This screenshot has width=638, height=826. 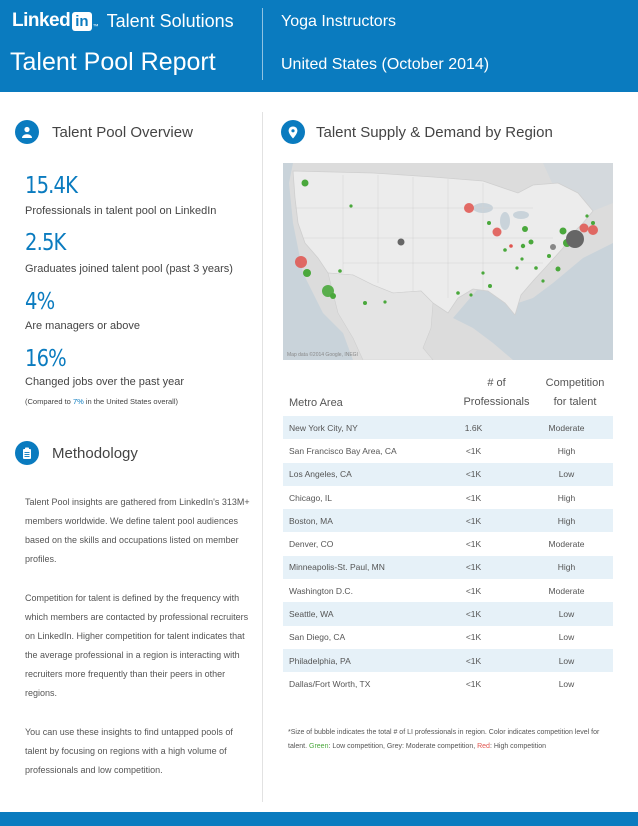 I want to click on metro-cell: Seattle, WA, so click(x=355, y=614).